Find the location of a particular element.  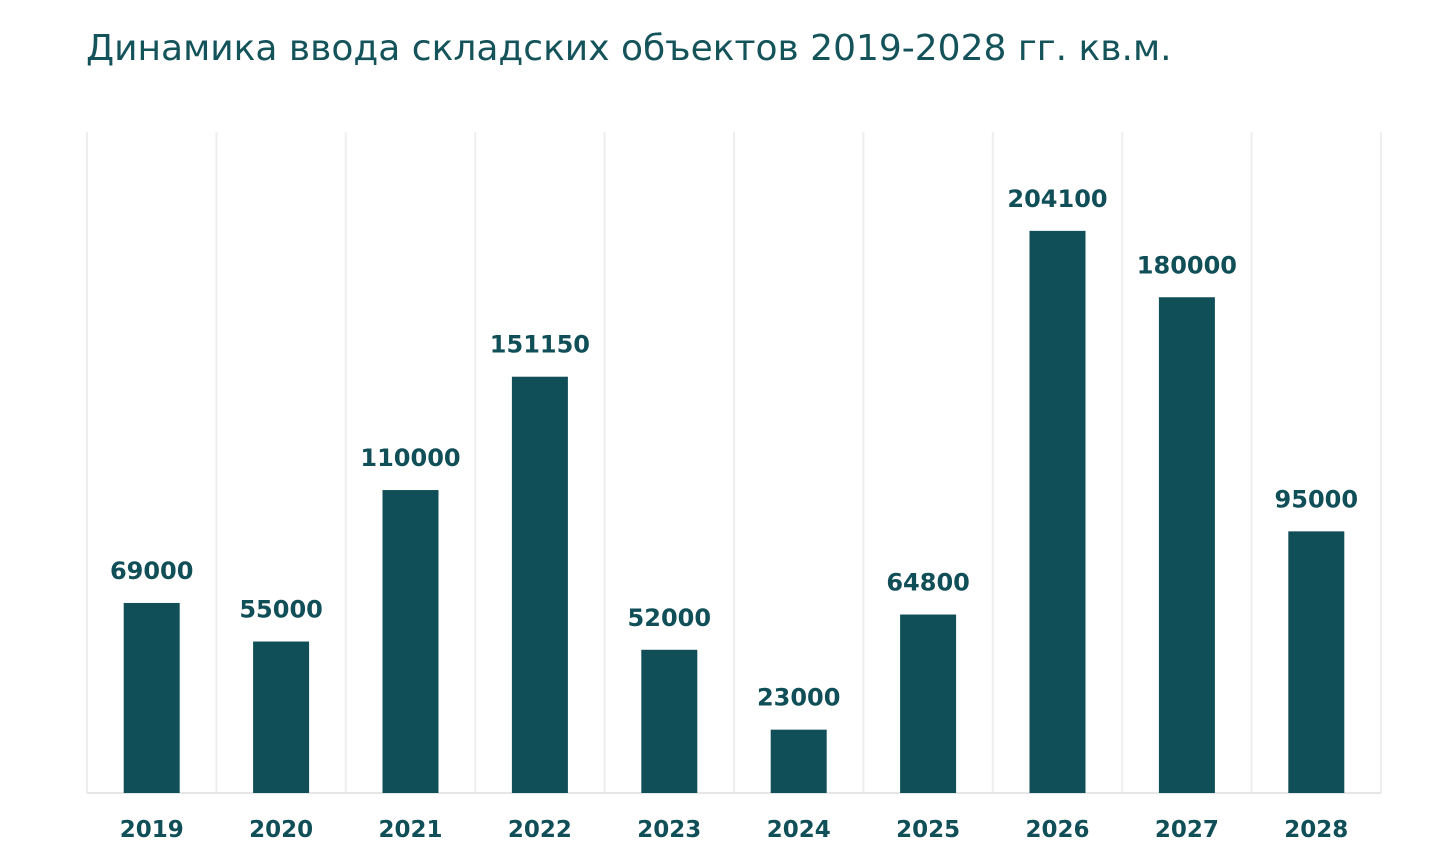

x-tick-label-2022: 2022 is located at coordinates (540, 830).